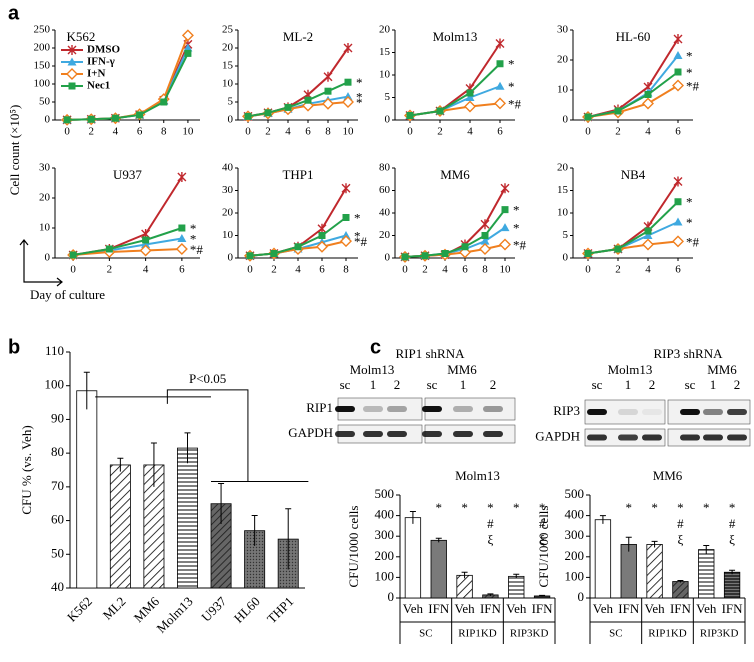 This screenshot has width=754, height=662. I want to click on legend-label: IFN-γ, so click(101, 62).